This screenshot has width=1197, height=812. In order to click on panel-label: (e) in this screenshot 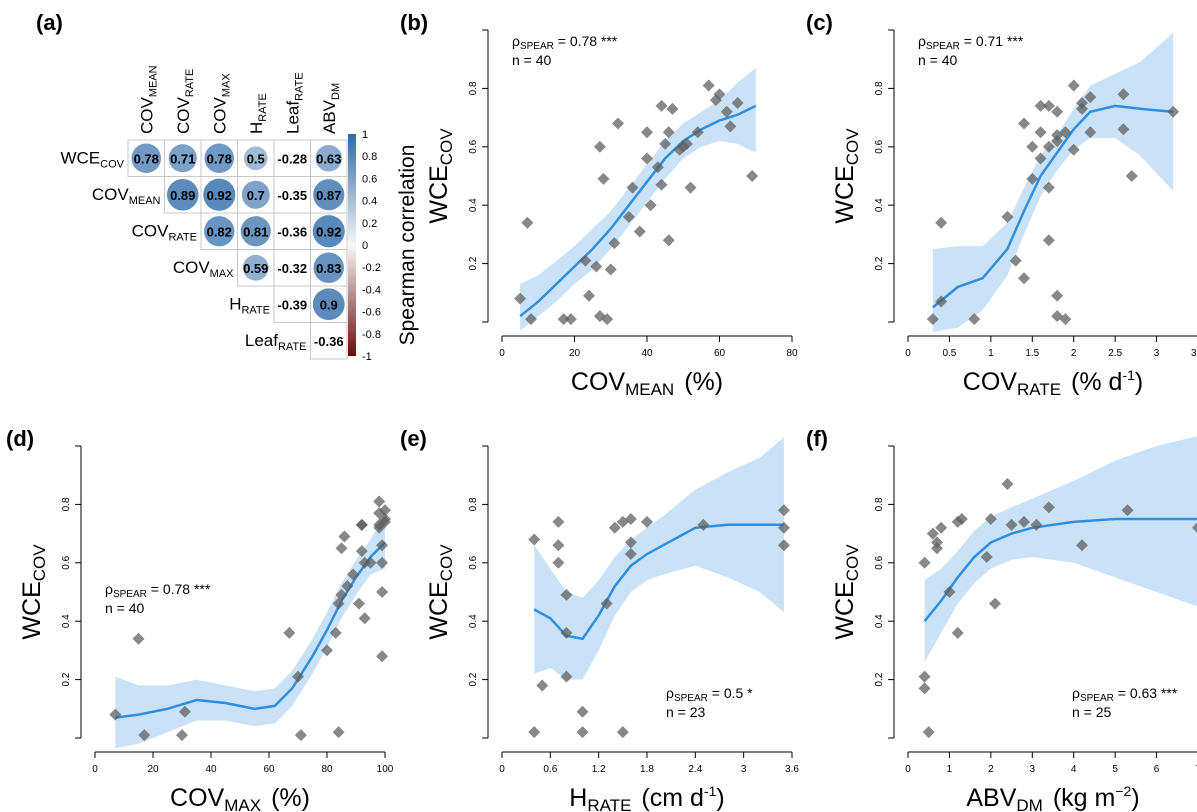, I will do `click(413, 438)`.